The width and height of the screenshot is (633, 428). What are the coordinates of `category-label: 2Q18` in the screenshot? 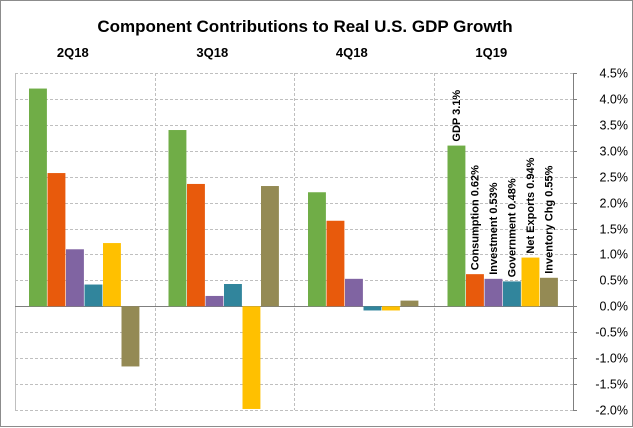 It's located at (73, 52).